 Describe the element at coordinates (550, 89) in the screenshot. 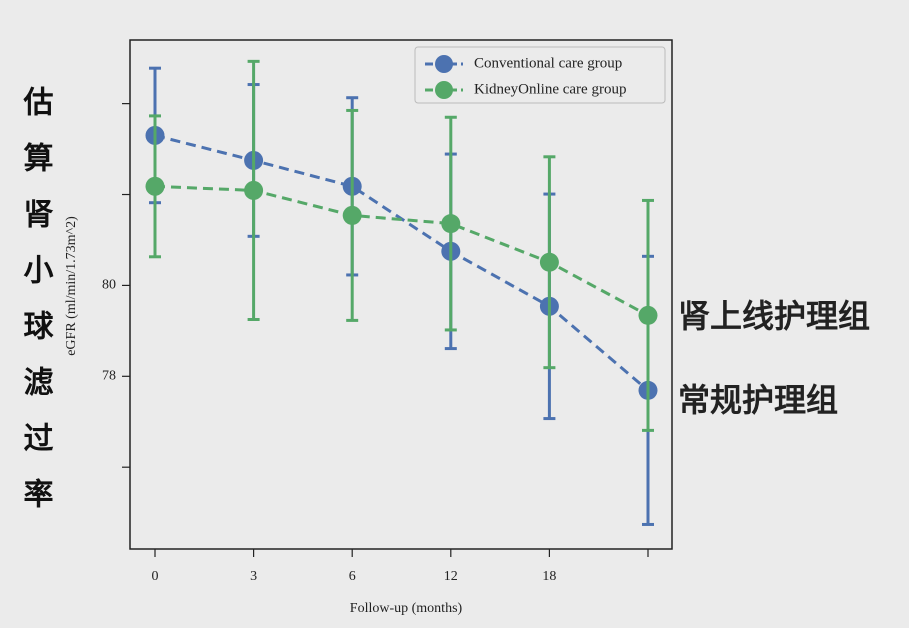

I see `legend-label: KidneyOnline care group` at that location.